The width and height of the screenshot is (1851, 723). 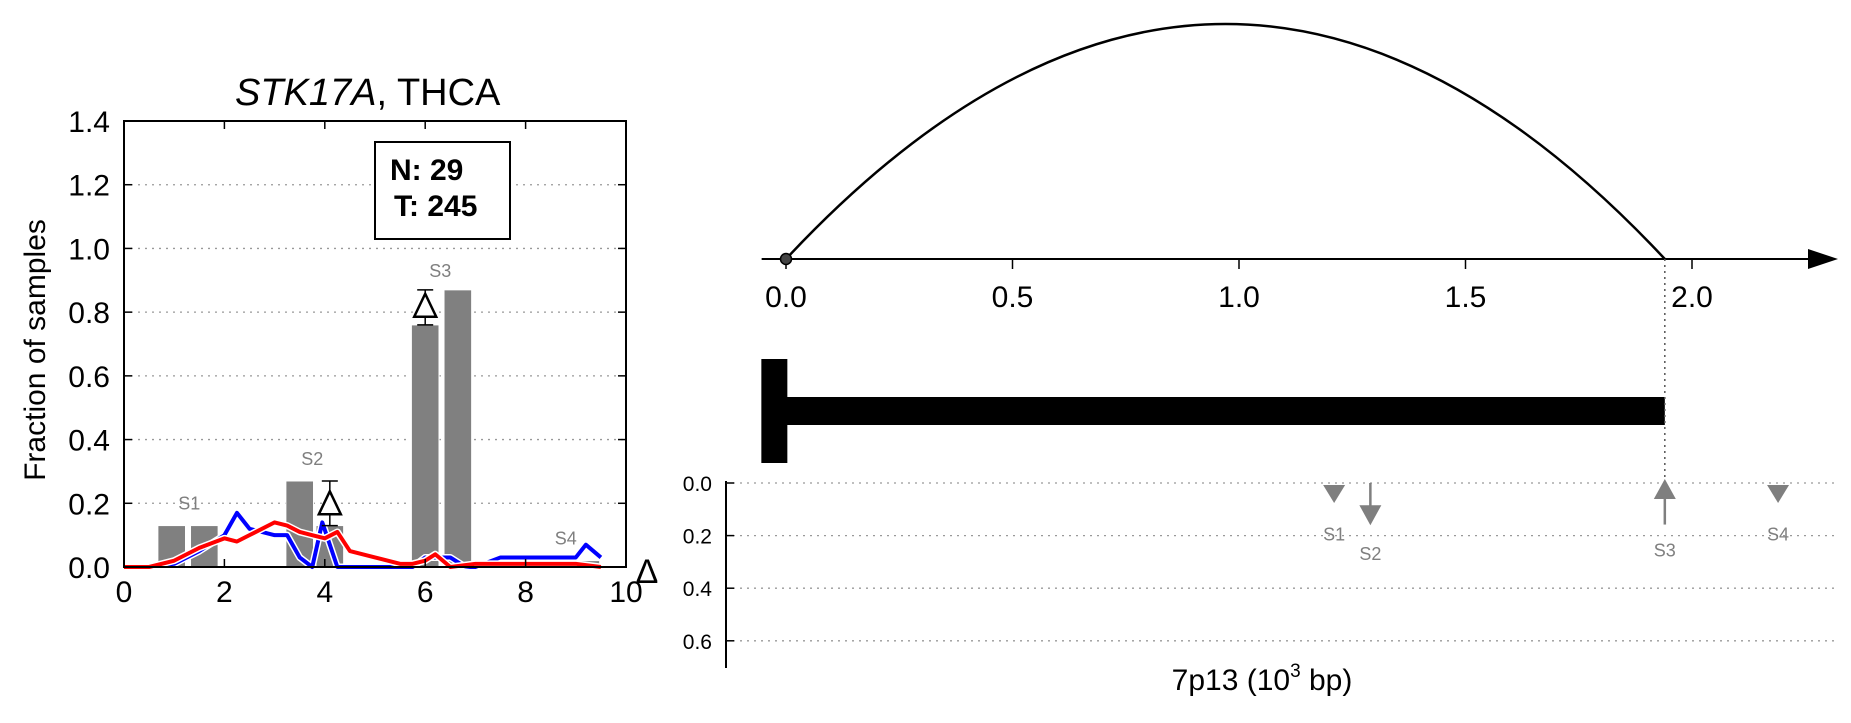 I want to click on segment-marker-up, so click(x=1664, y=489).